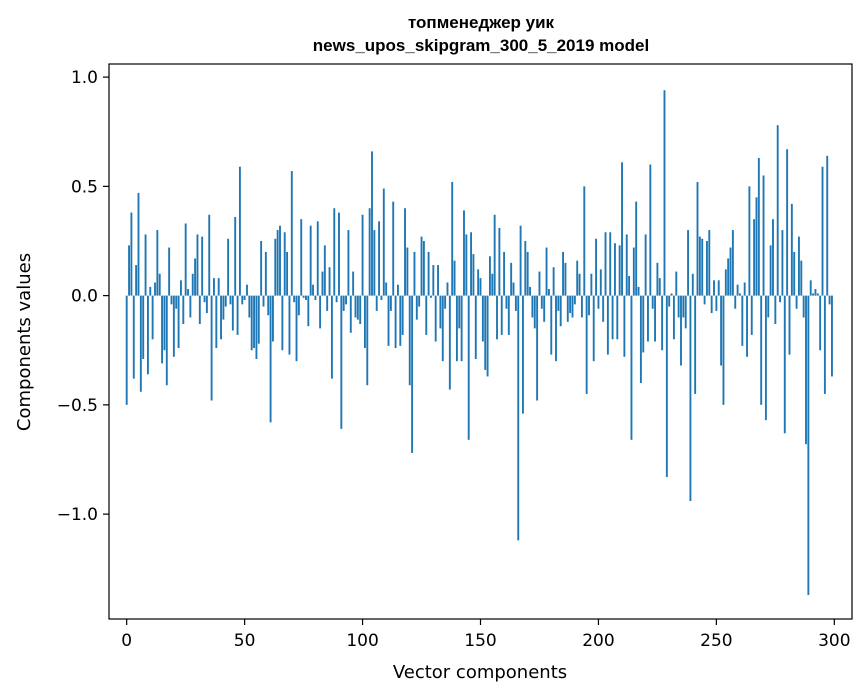 This screenshot has width=867, height=696. Describe the element at coordinates (83, 296) in the screenshot. I see `y-axis: −1.0 −0.5 0.0 0.5 1.0` at that location.